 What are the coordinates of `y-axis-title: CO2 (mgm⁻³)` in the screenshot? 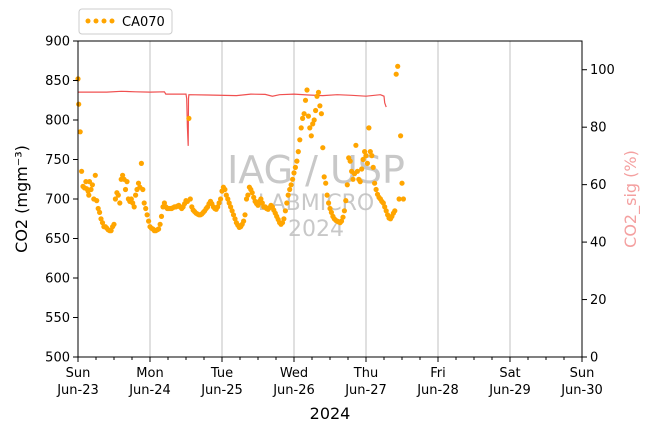 It's located at (21, 199).